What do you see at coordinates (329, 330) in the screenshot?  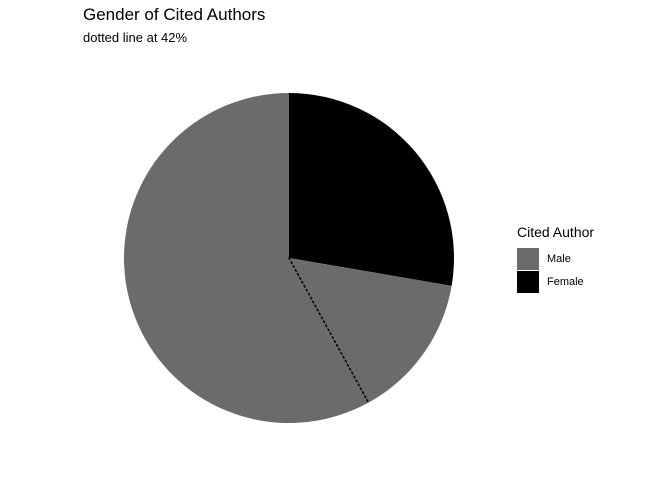 I see `reference-line-dotted` at bounding box center [329, 330].